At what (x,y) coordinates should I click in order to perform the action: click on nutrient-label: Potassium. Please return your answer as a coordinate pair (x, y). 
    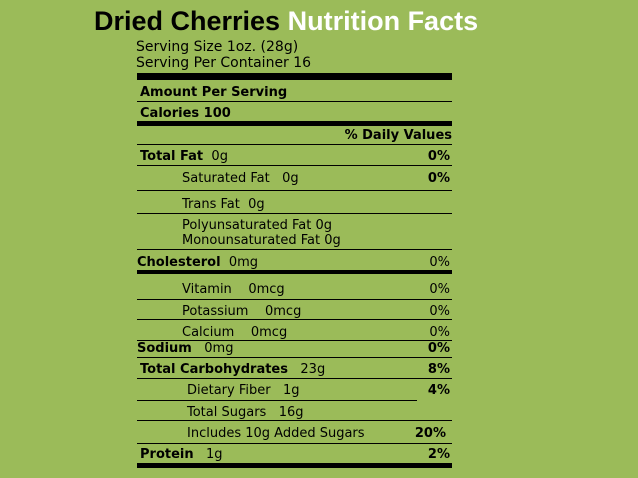
    Looking at the image, I should click on (215, 311).